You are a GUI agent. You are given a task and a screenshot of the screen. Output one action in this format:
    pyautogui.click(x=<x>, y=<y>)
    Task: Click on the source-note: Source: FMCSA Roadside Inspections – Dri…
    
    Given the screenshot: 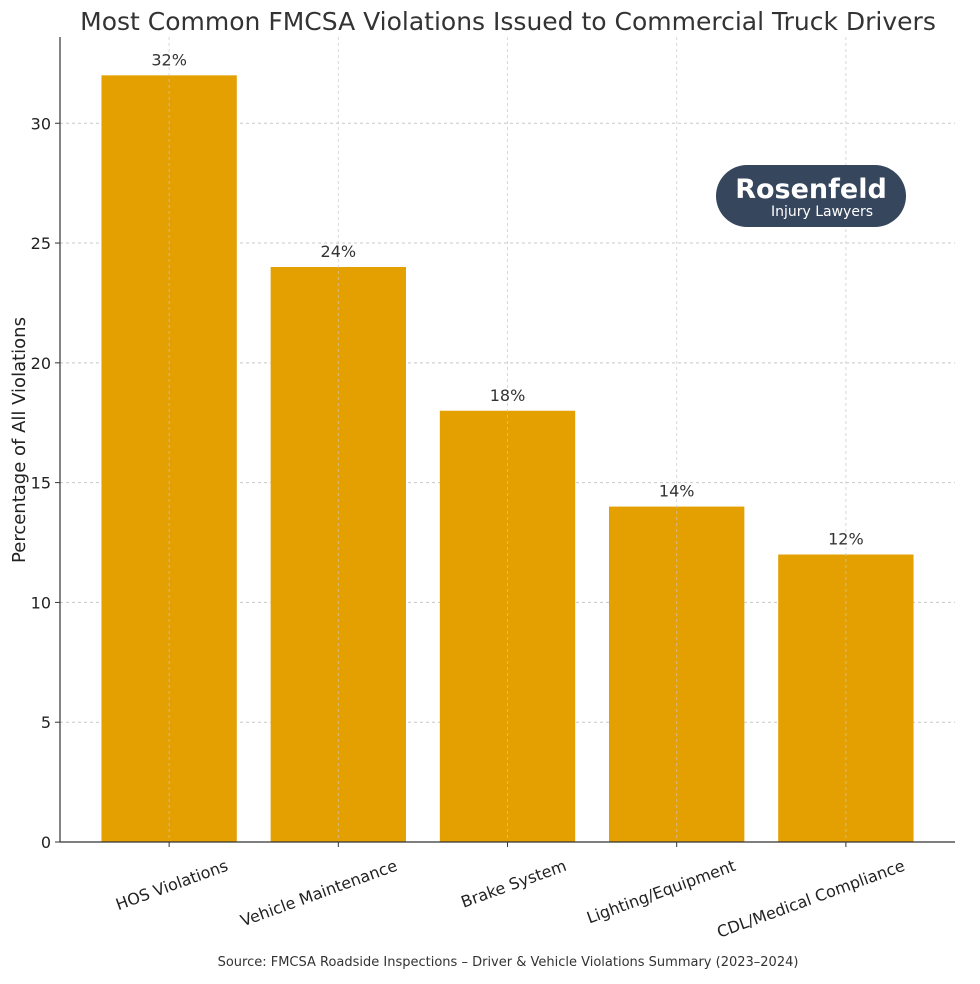 What is the action you would take?
    pyautogui.click(x=508, y=962)
    